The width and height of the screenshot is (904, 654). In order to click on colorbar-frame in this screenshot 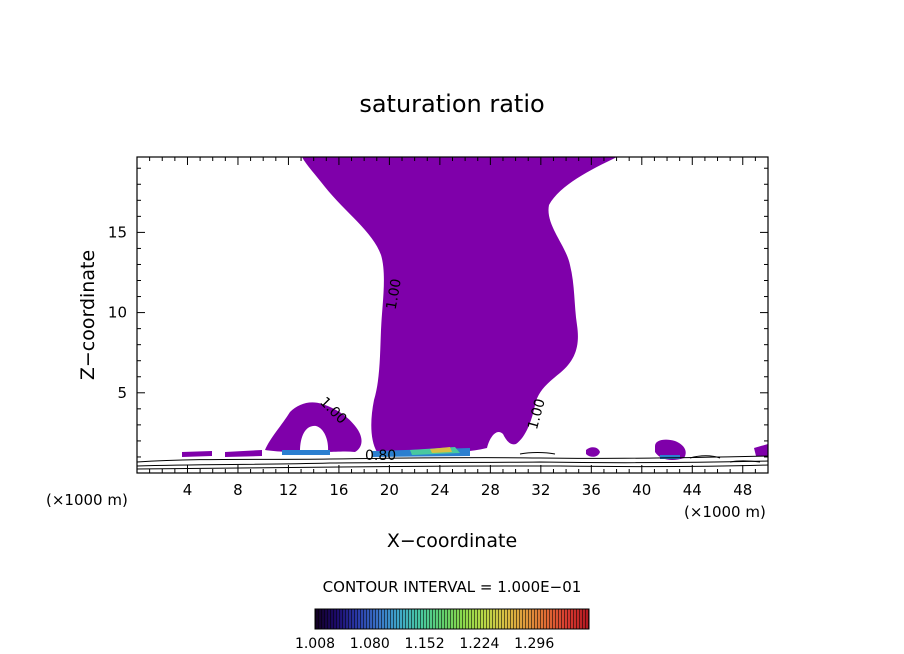, I will do `click(452, 619)`.